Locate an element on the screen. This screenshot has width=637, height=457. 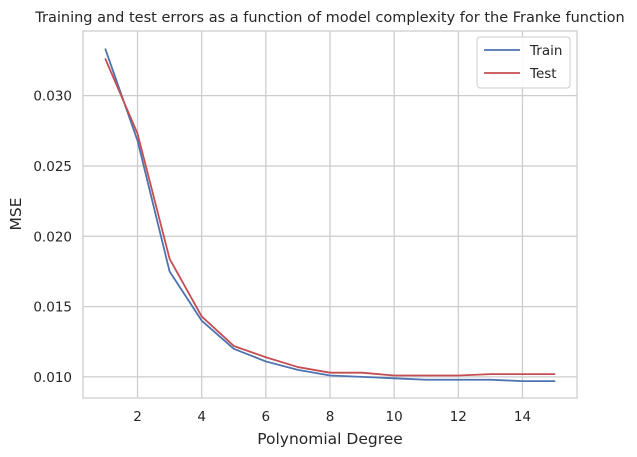
x-tick-label: 4 is located at coordinates (201, 417).